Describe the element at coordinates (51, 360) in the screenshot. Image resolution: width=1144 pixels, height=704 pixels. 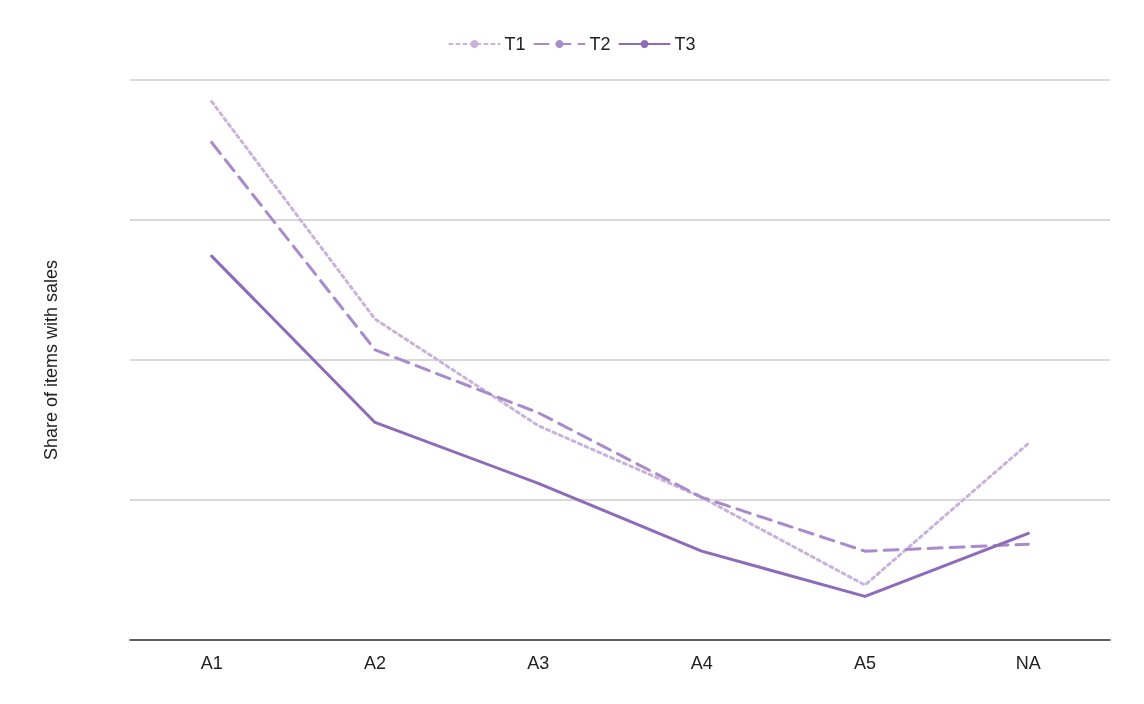
I see `y-axis-title: Share of items with sales` at that location.